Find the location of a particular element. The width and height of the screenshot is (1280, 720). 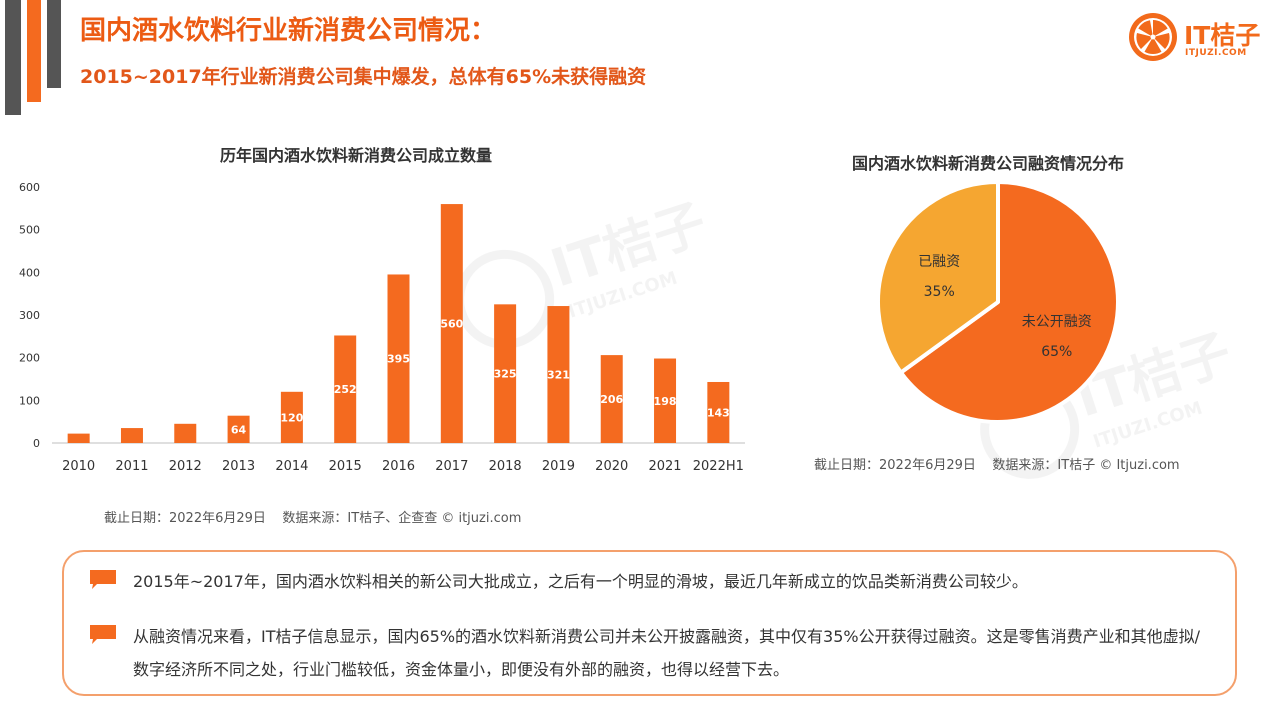

orange-slice-icon is located at coordinates (1153, 37).